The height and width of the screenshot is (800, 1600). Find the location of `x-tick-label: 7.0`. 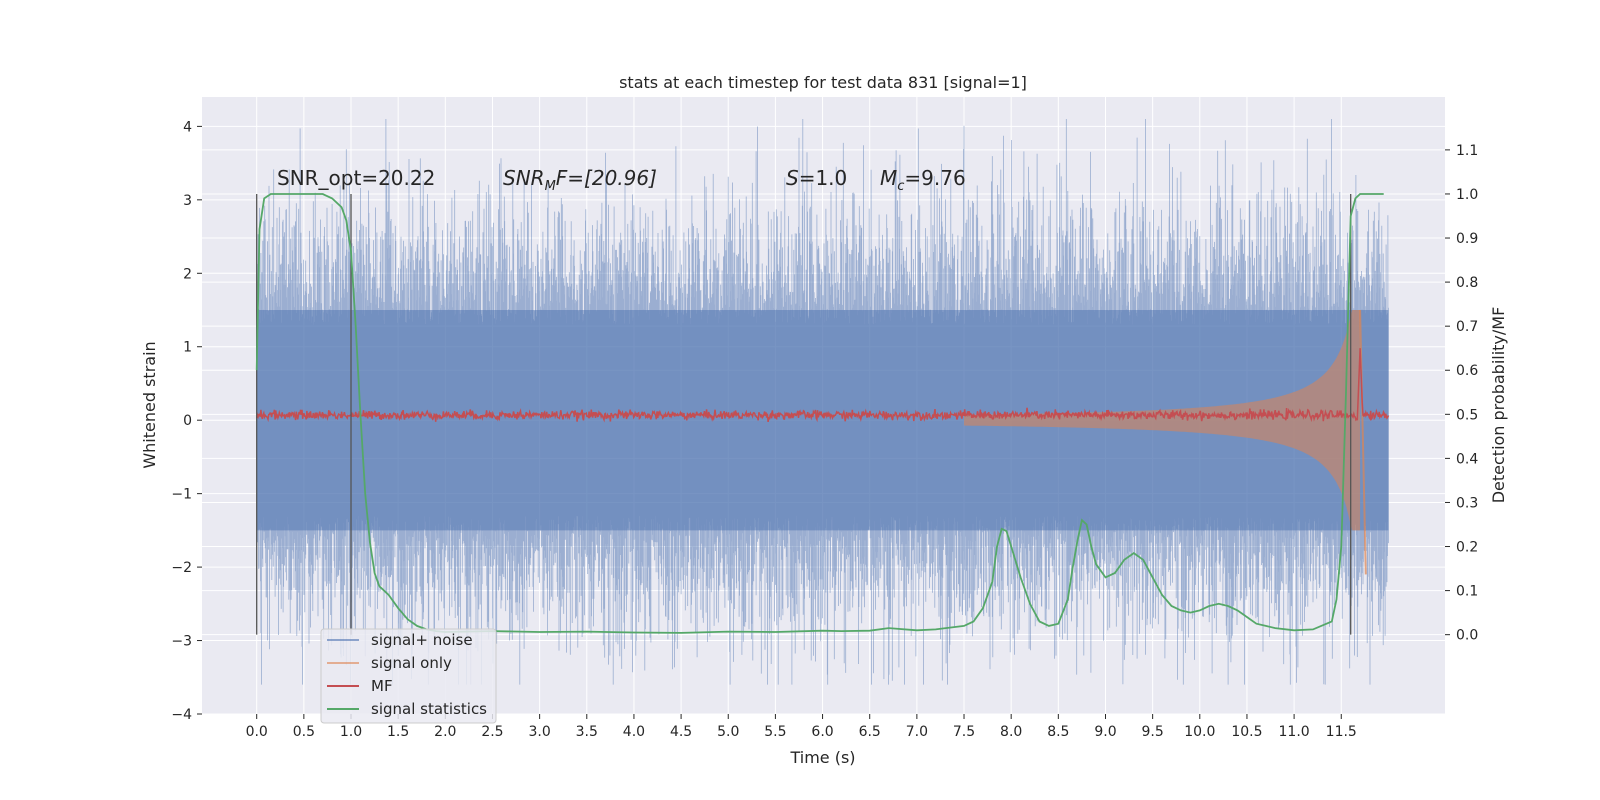

x-tick-label: 7.0 is located at coordinates (917, 732).